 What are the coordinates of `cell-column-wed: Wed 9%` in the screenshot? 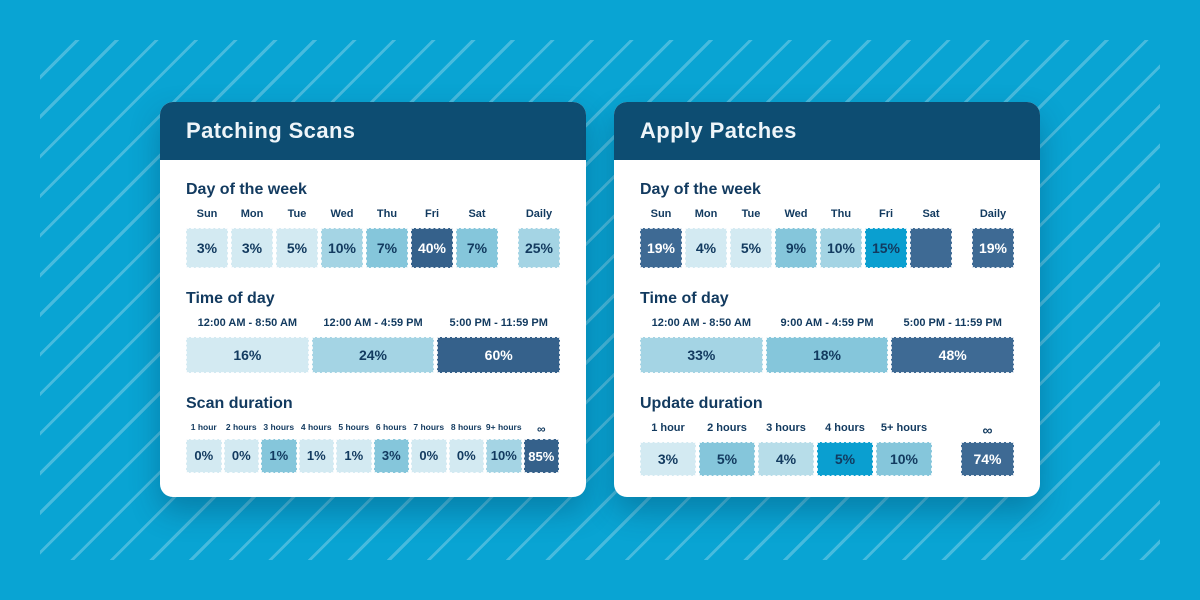 It's located at (796, 238).